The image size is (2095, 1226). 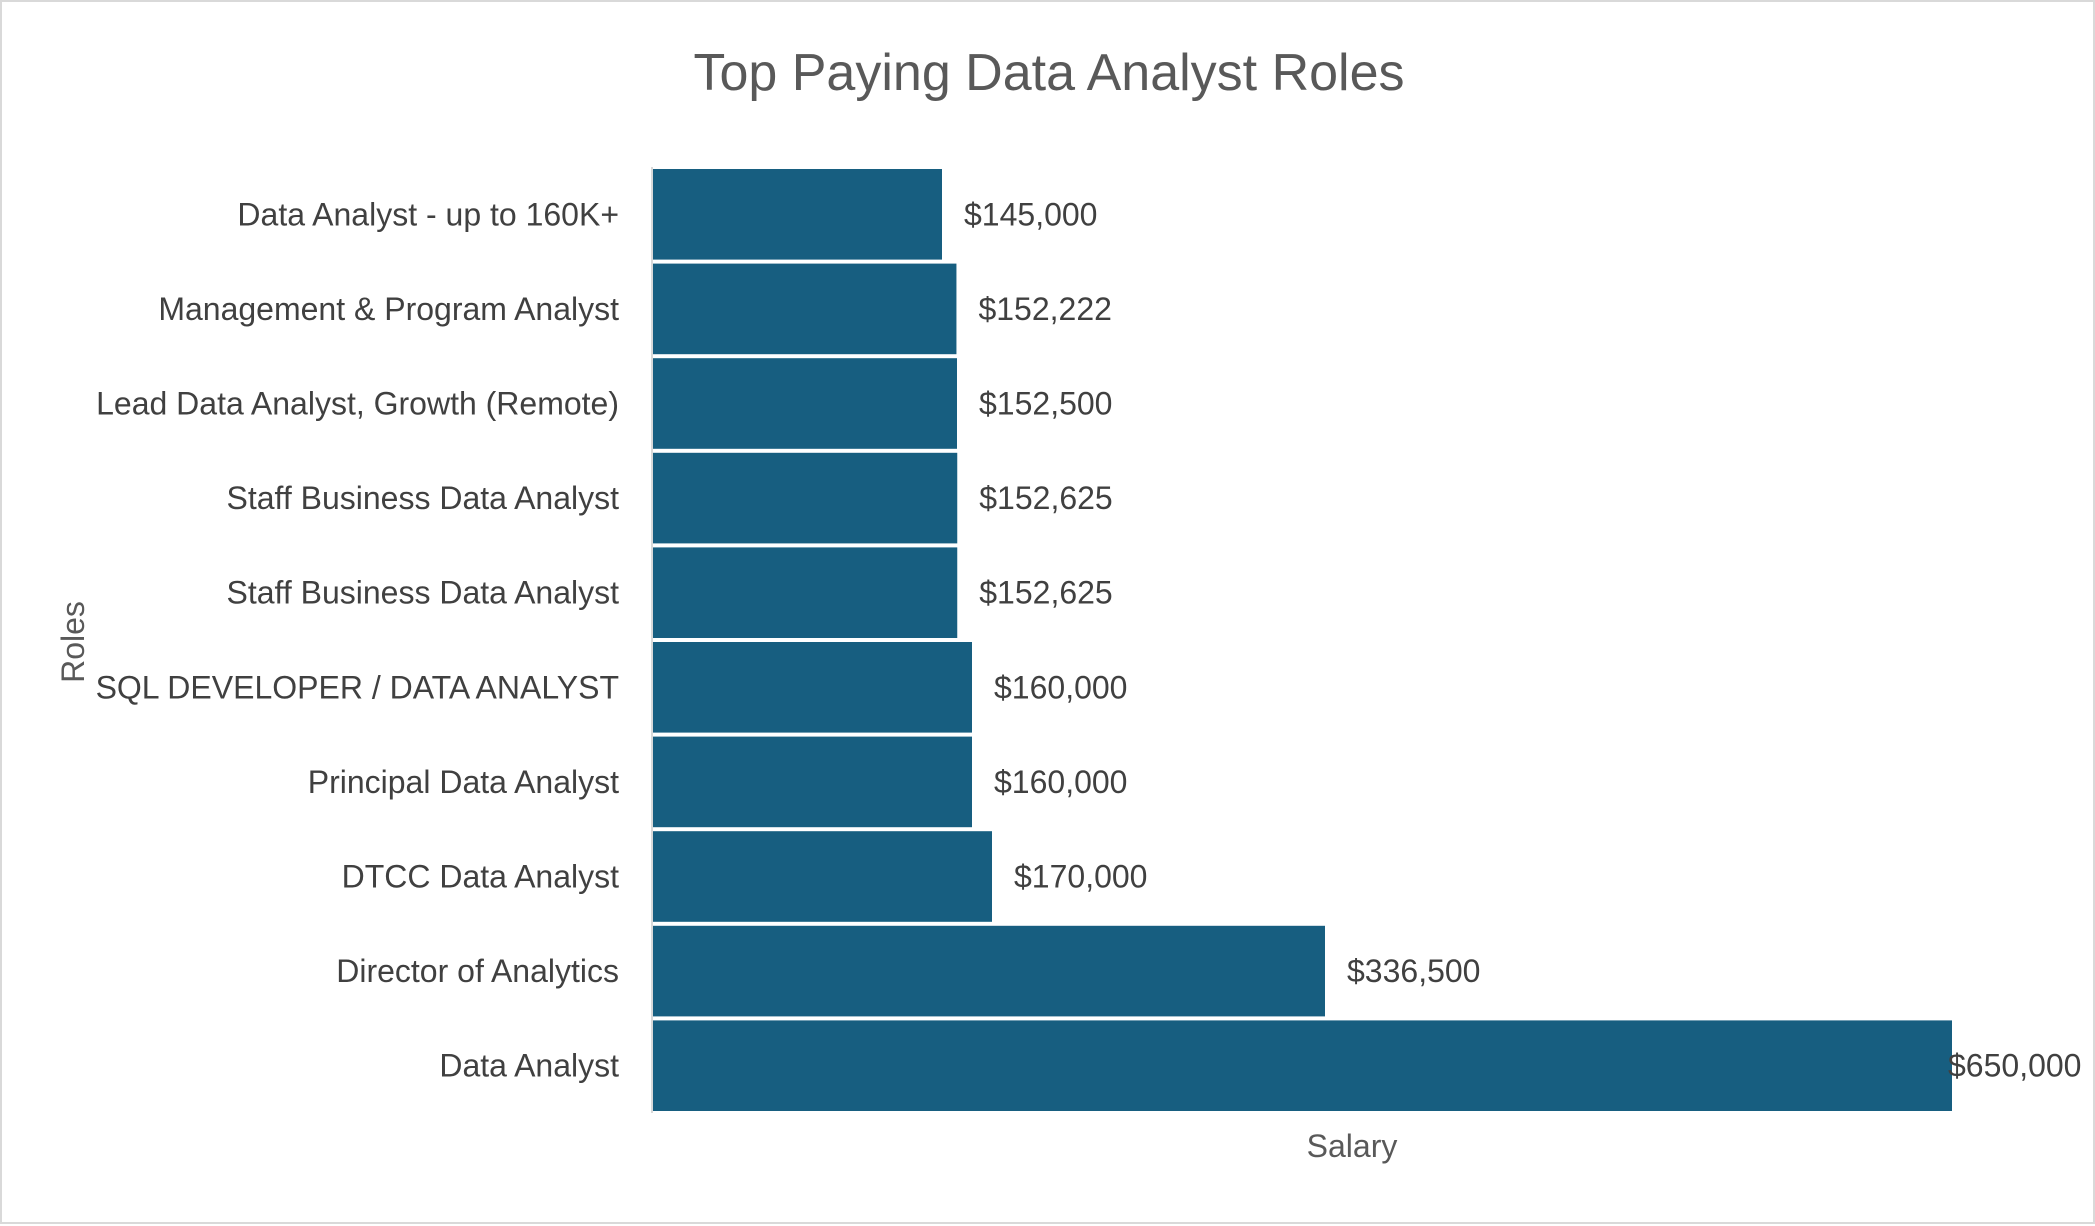 What do you see at coordinates (1045, 404) in the screenshot?
I see `data-label: $152,500` at bounding box center [1045, 404].